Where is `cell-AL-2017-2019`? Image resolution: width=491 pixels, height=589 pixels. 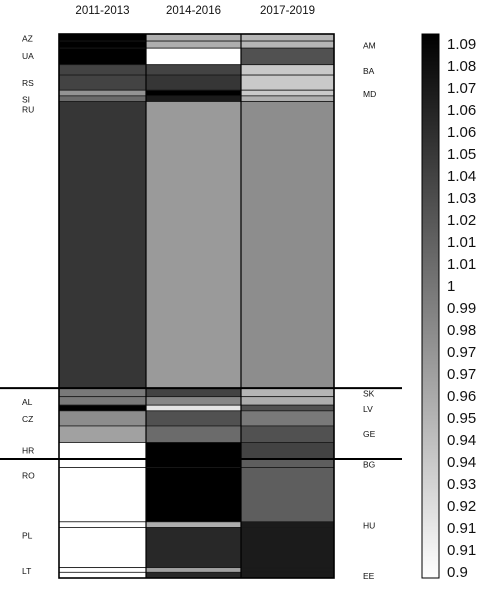
cell-AL-2017-2019 is located at coordinates (287, 401).